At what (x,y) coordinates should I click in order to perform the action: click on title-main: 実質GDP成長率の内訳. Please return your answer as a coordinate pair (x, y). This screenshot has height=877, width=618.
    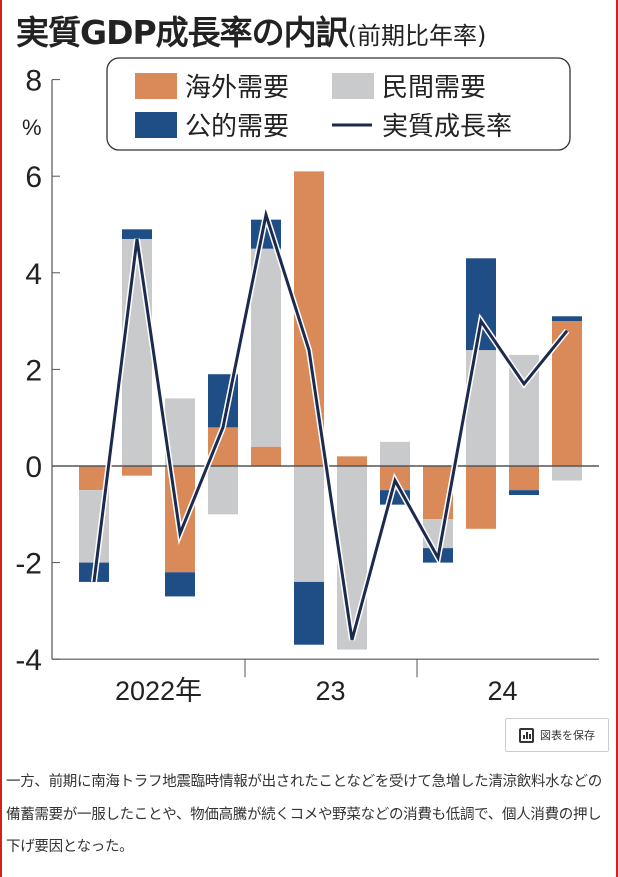
    Looking at the image, I should click on (182, 32).